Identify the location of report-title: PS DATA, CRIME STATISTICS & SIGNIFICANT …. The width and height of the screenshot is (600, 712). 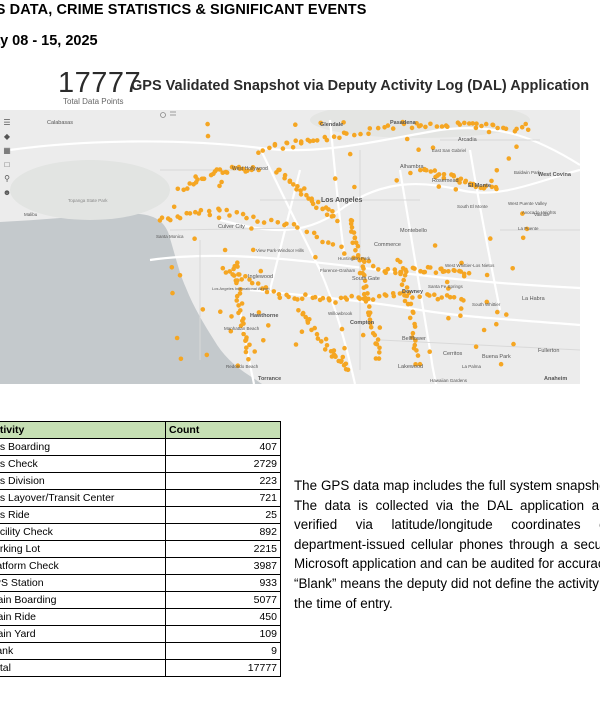
(183, 10).